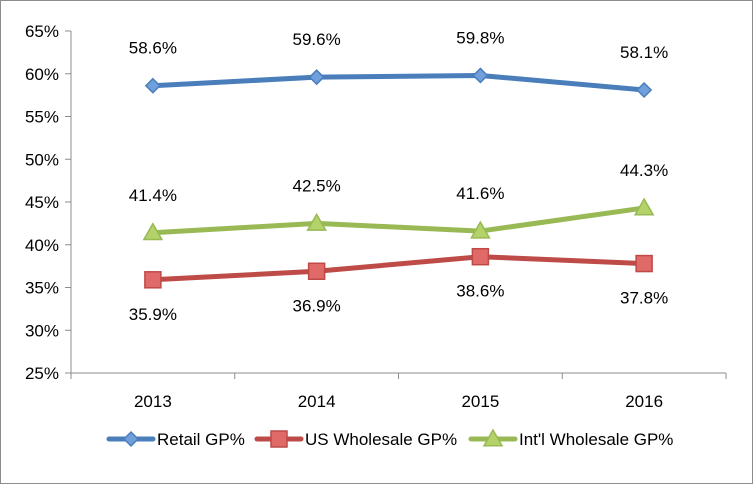 The height and width of the screenshot is (485, 753). Describe the element at coordinates (398, 63) in the screenshot. I see `series-1: 58.6% 59.6% 59.8% 58.1%` at that location.